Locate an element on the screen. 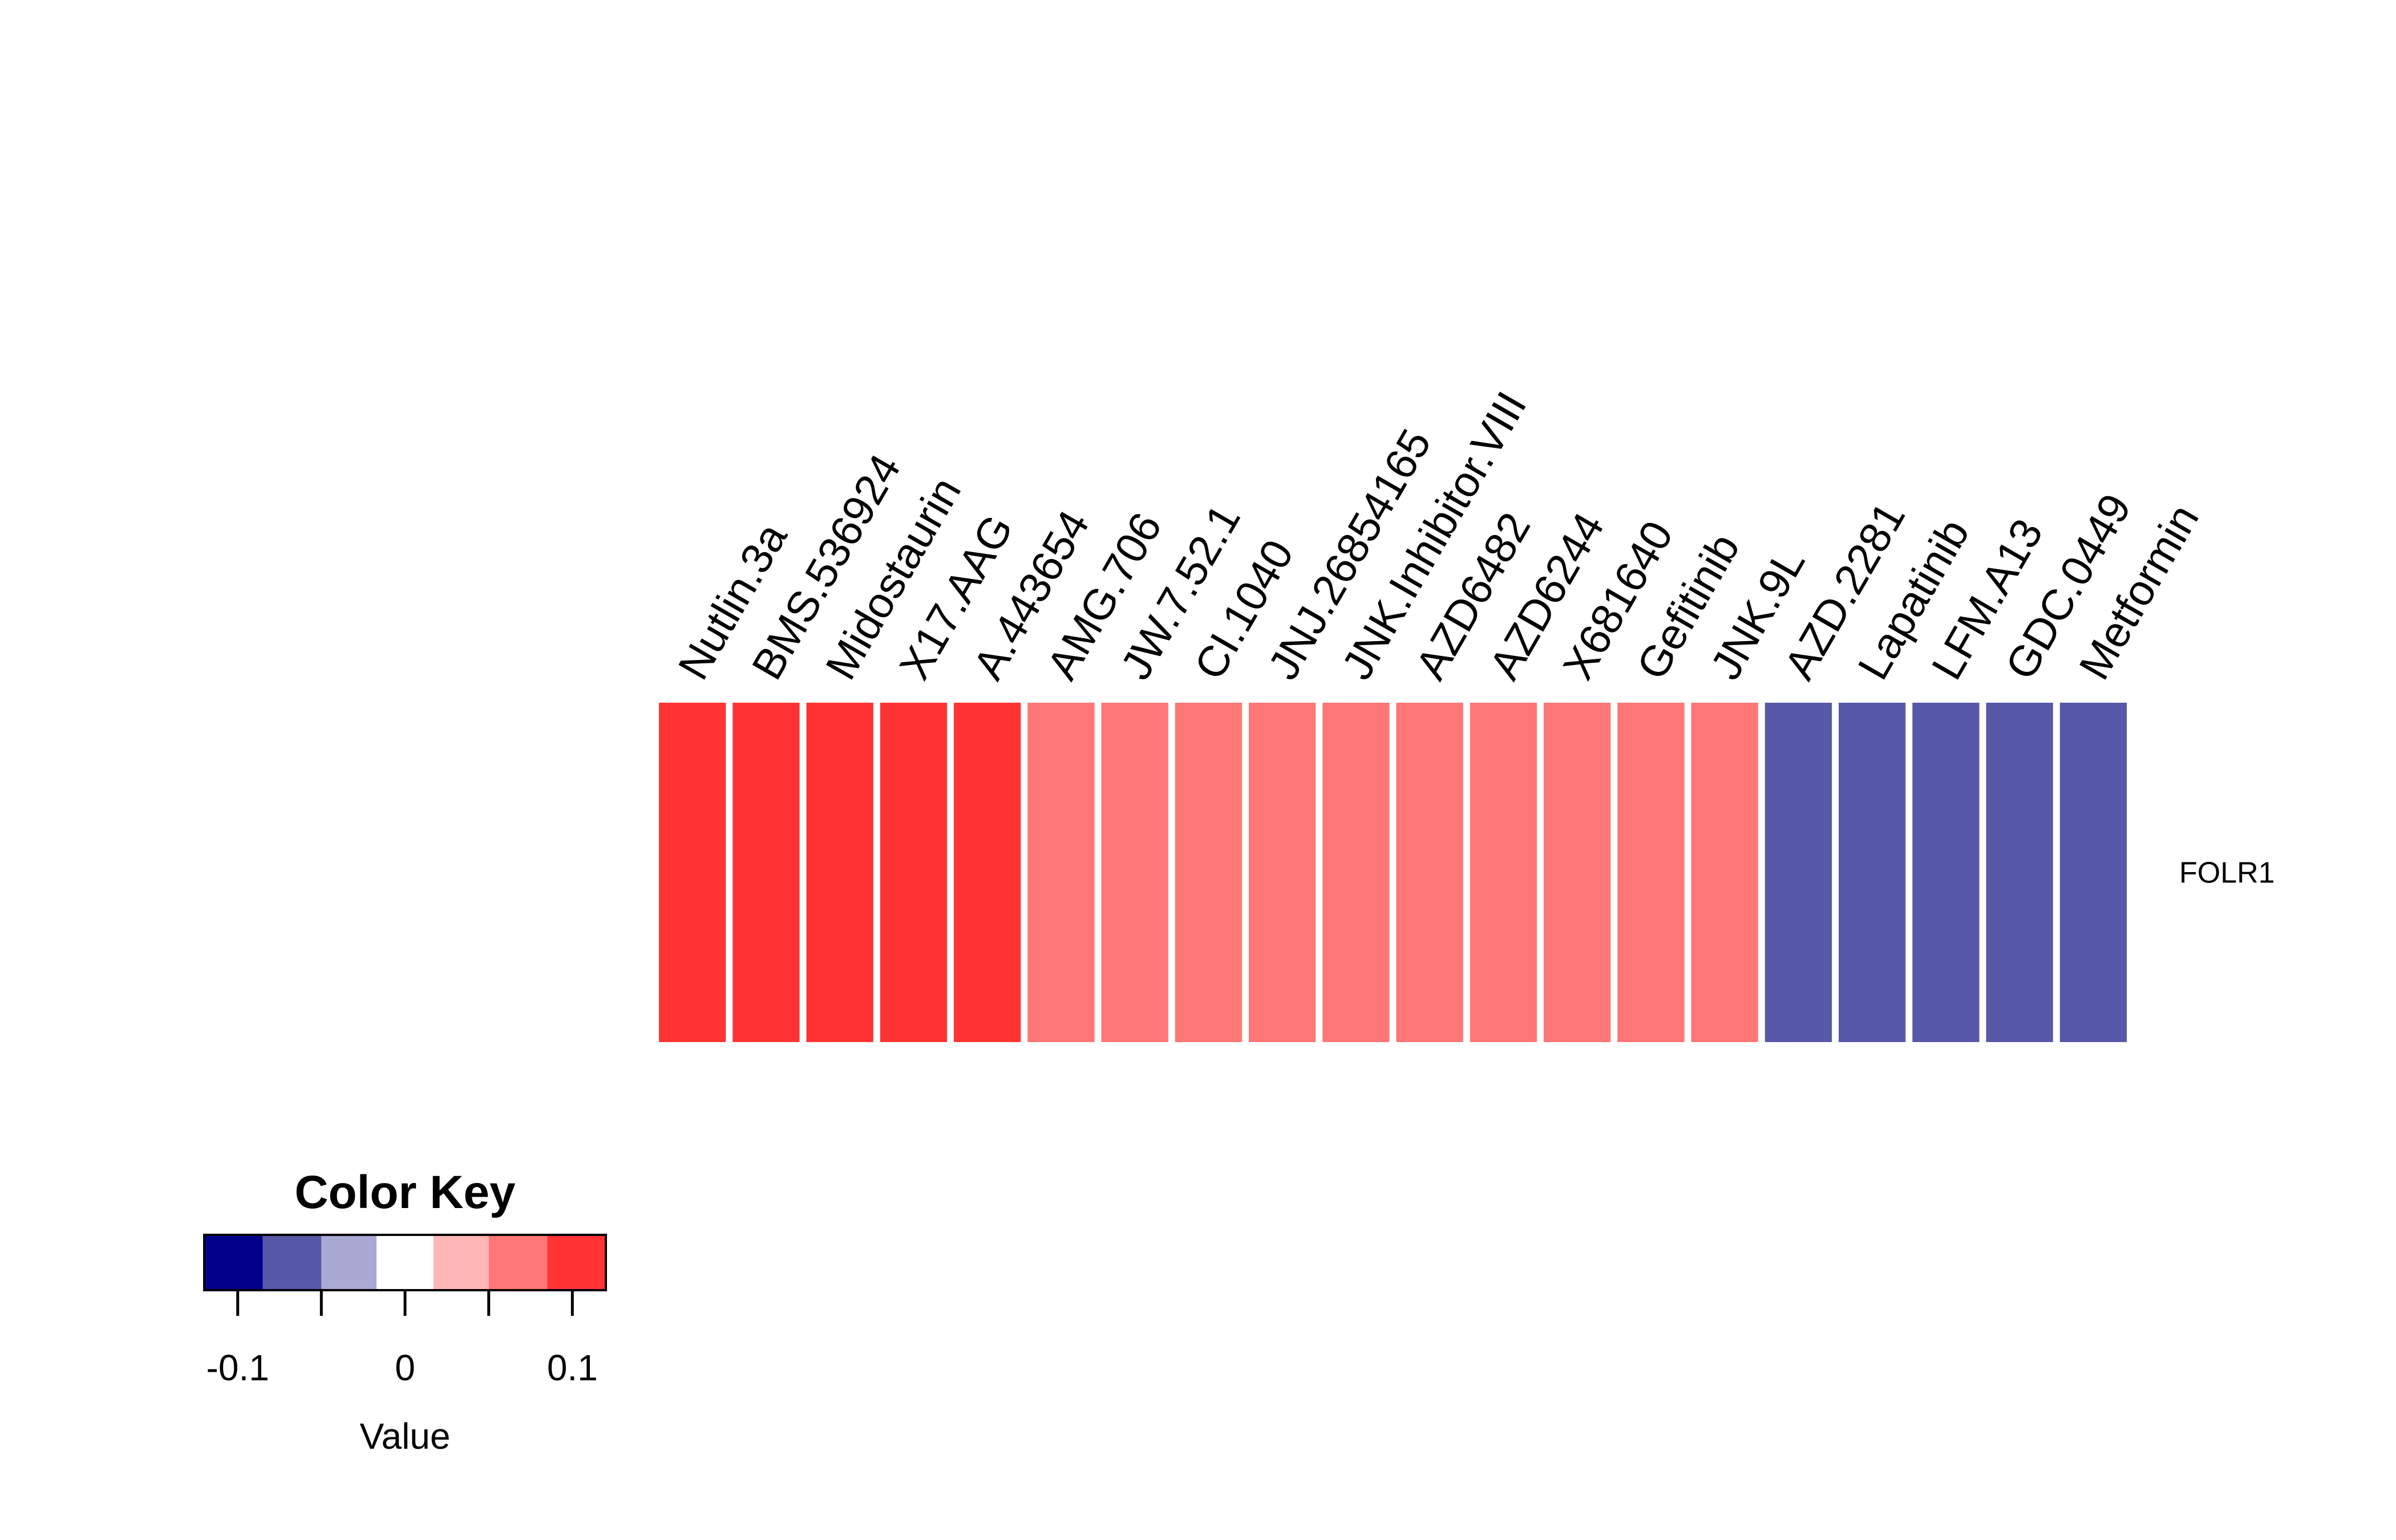 This screenshot has width=2396, height=1540. color-key-xlabel: Value is located at coordinates (405, 1437).